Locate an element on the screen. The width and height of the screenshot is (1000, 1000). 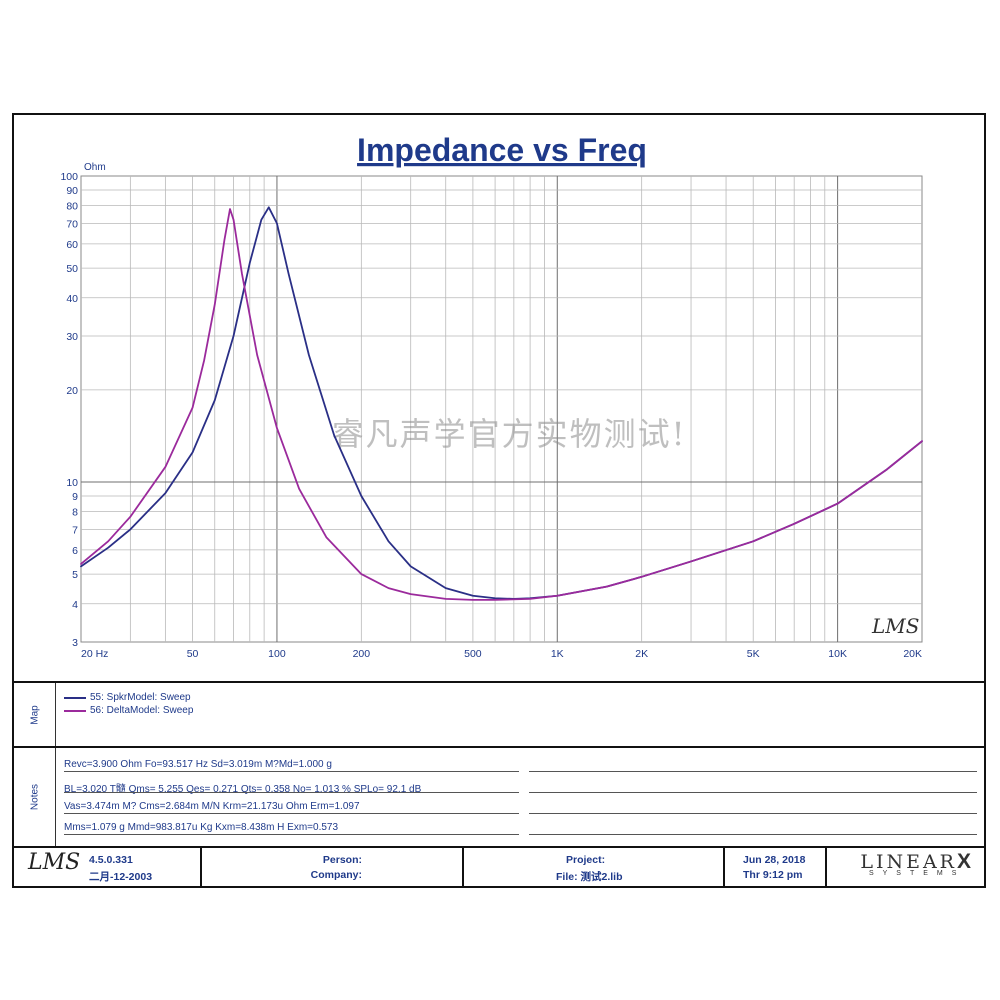
footer-divider is located at coordinates (499, 847).